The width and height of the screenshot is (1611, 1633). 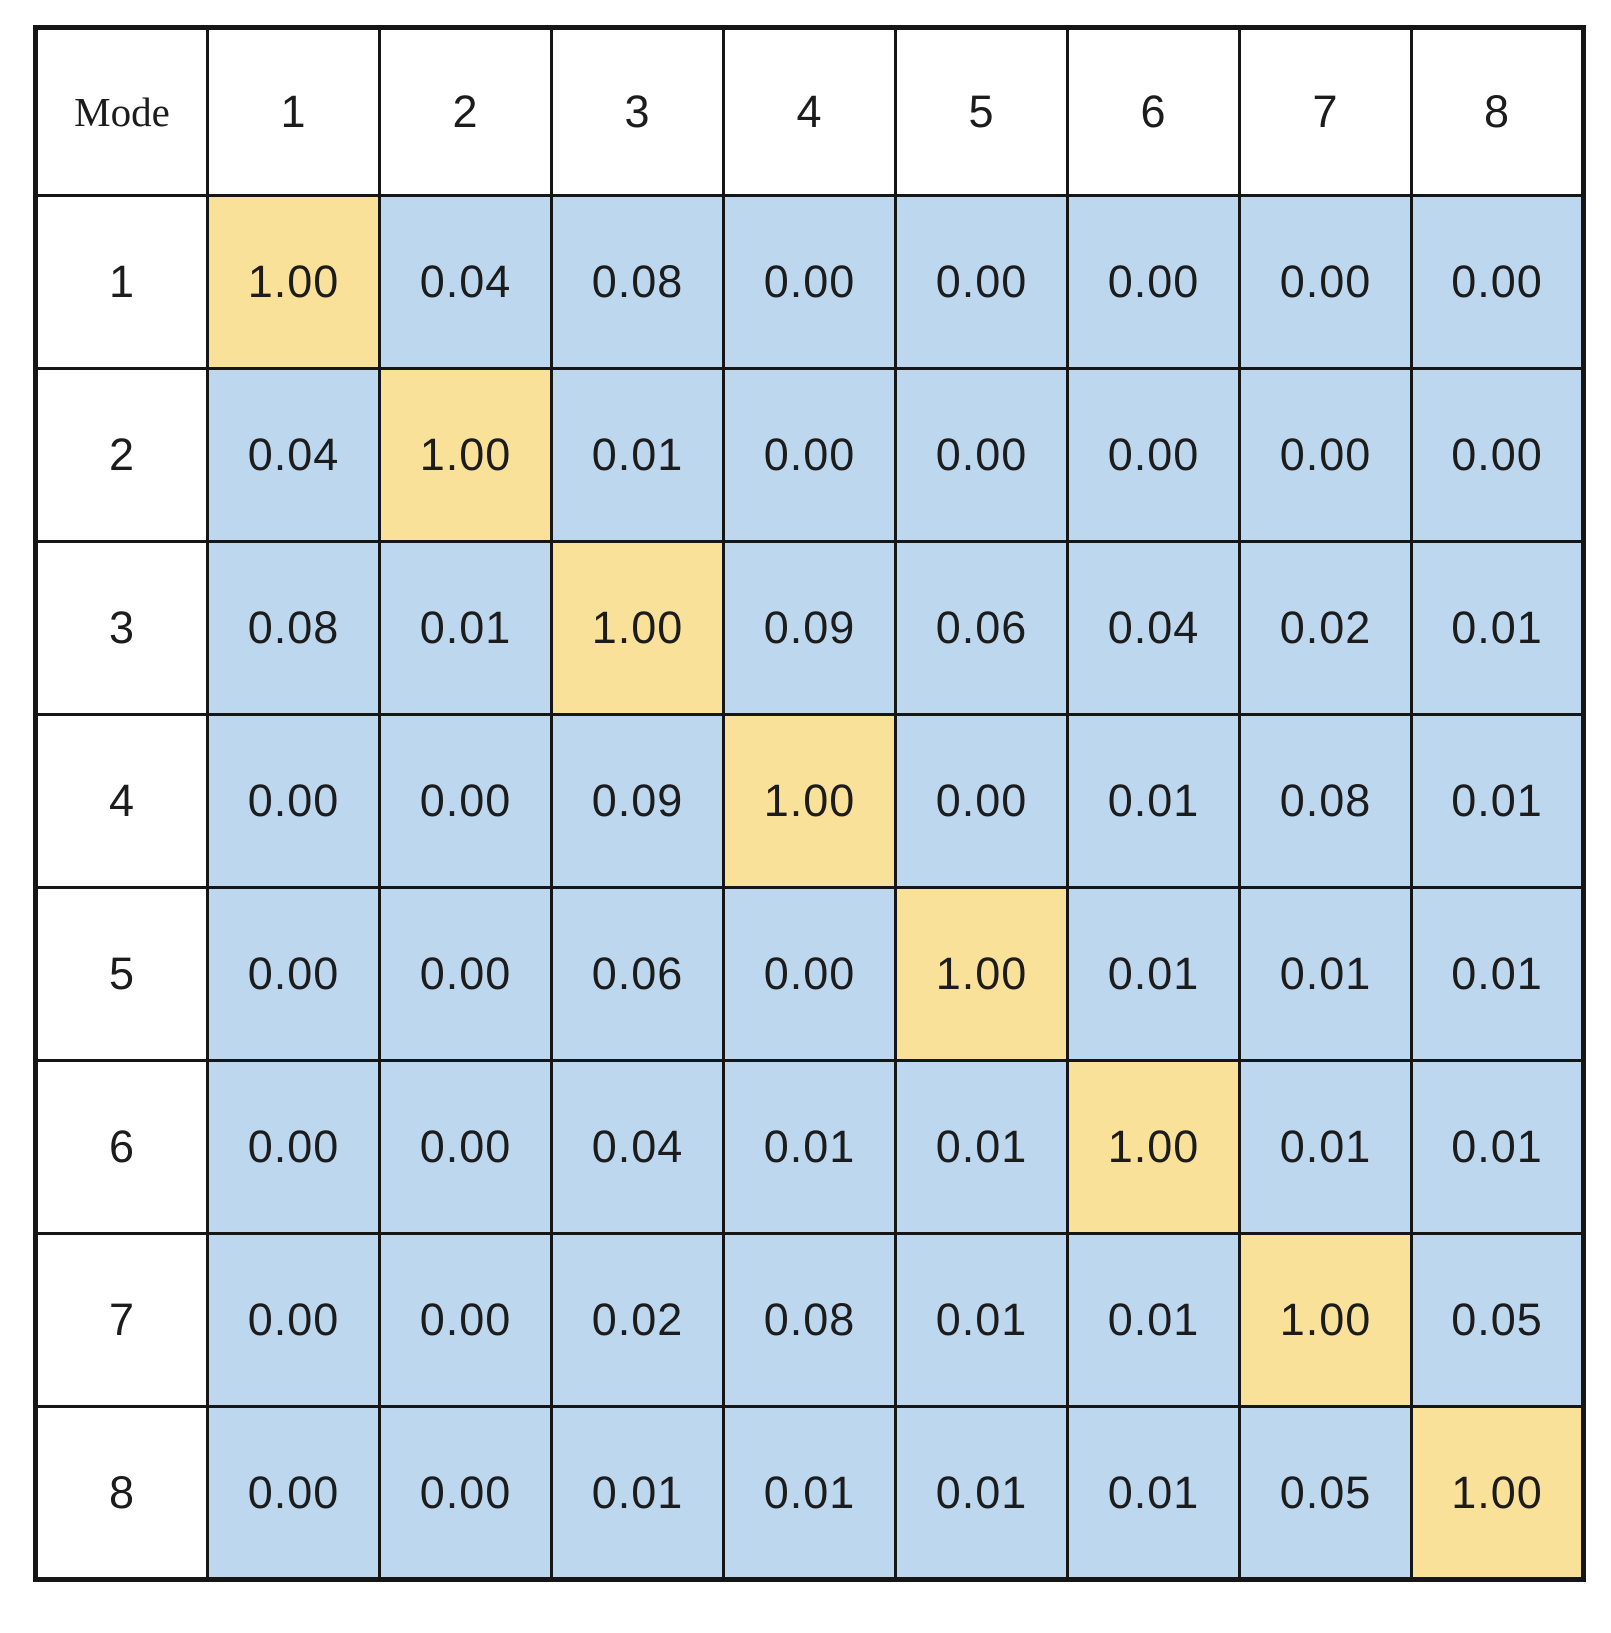 What do you see at coordinates (1325, 628) in the screenshot?
I see `matrix-cell-r3-c7: 0.02` at bounding box center [1325, 628].